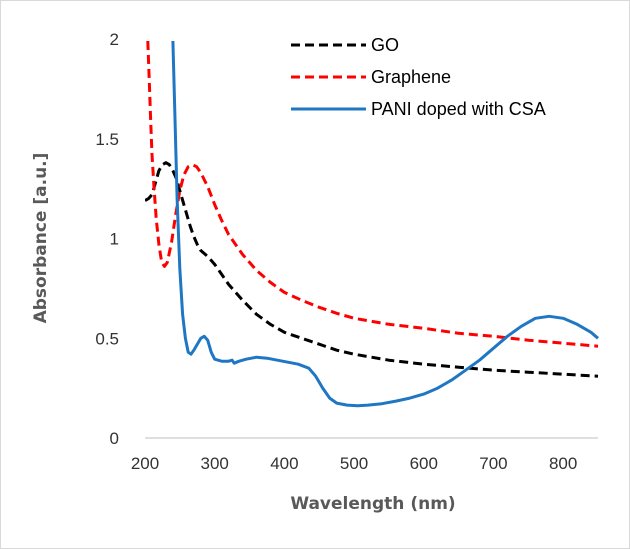  What do you see at coordinates (424, 463) in the screenshot?
I see `x-tick-label: 600` at bounding box center [424, 463].